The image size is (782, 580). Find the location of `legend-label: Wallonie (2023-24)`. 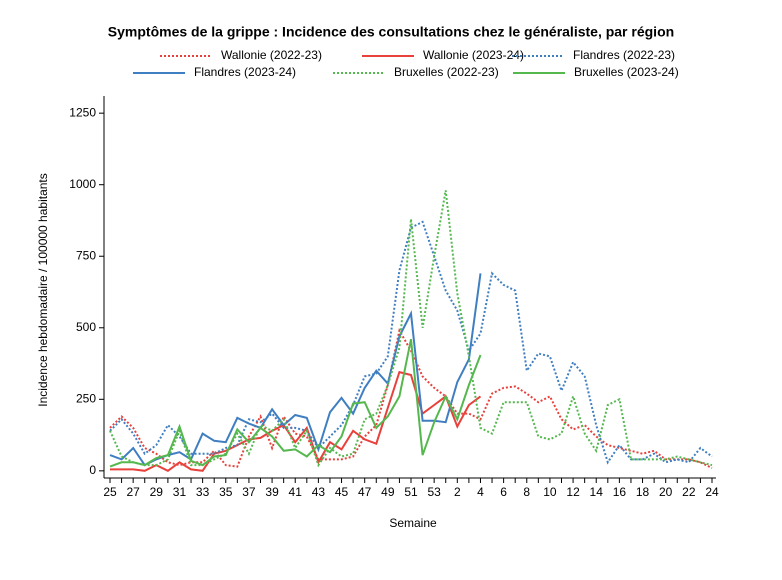

legend-label: Wallonie (2023-24) is located at coordinates (473, 55).